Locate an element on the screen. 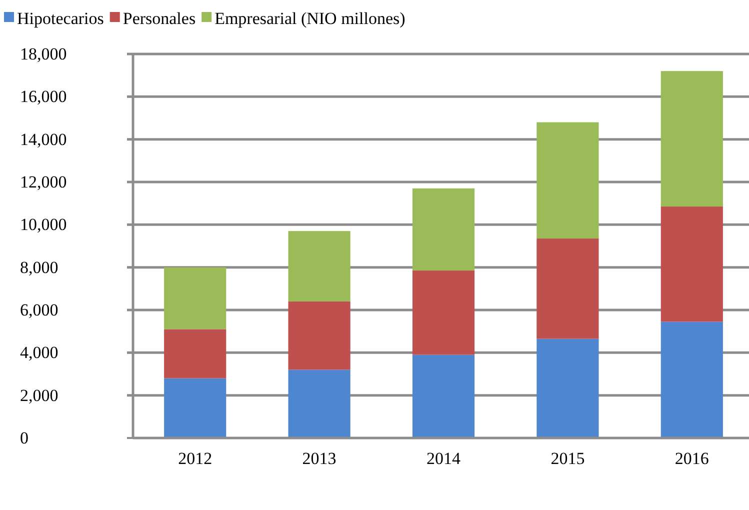  x-tick-label: 2013 is located at coordinates (319, 458).